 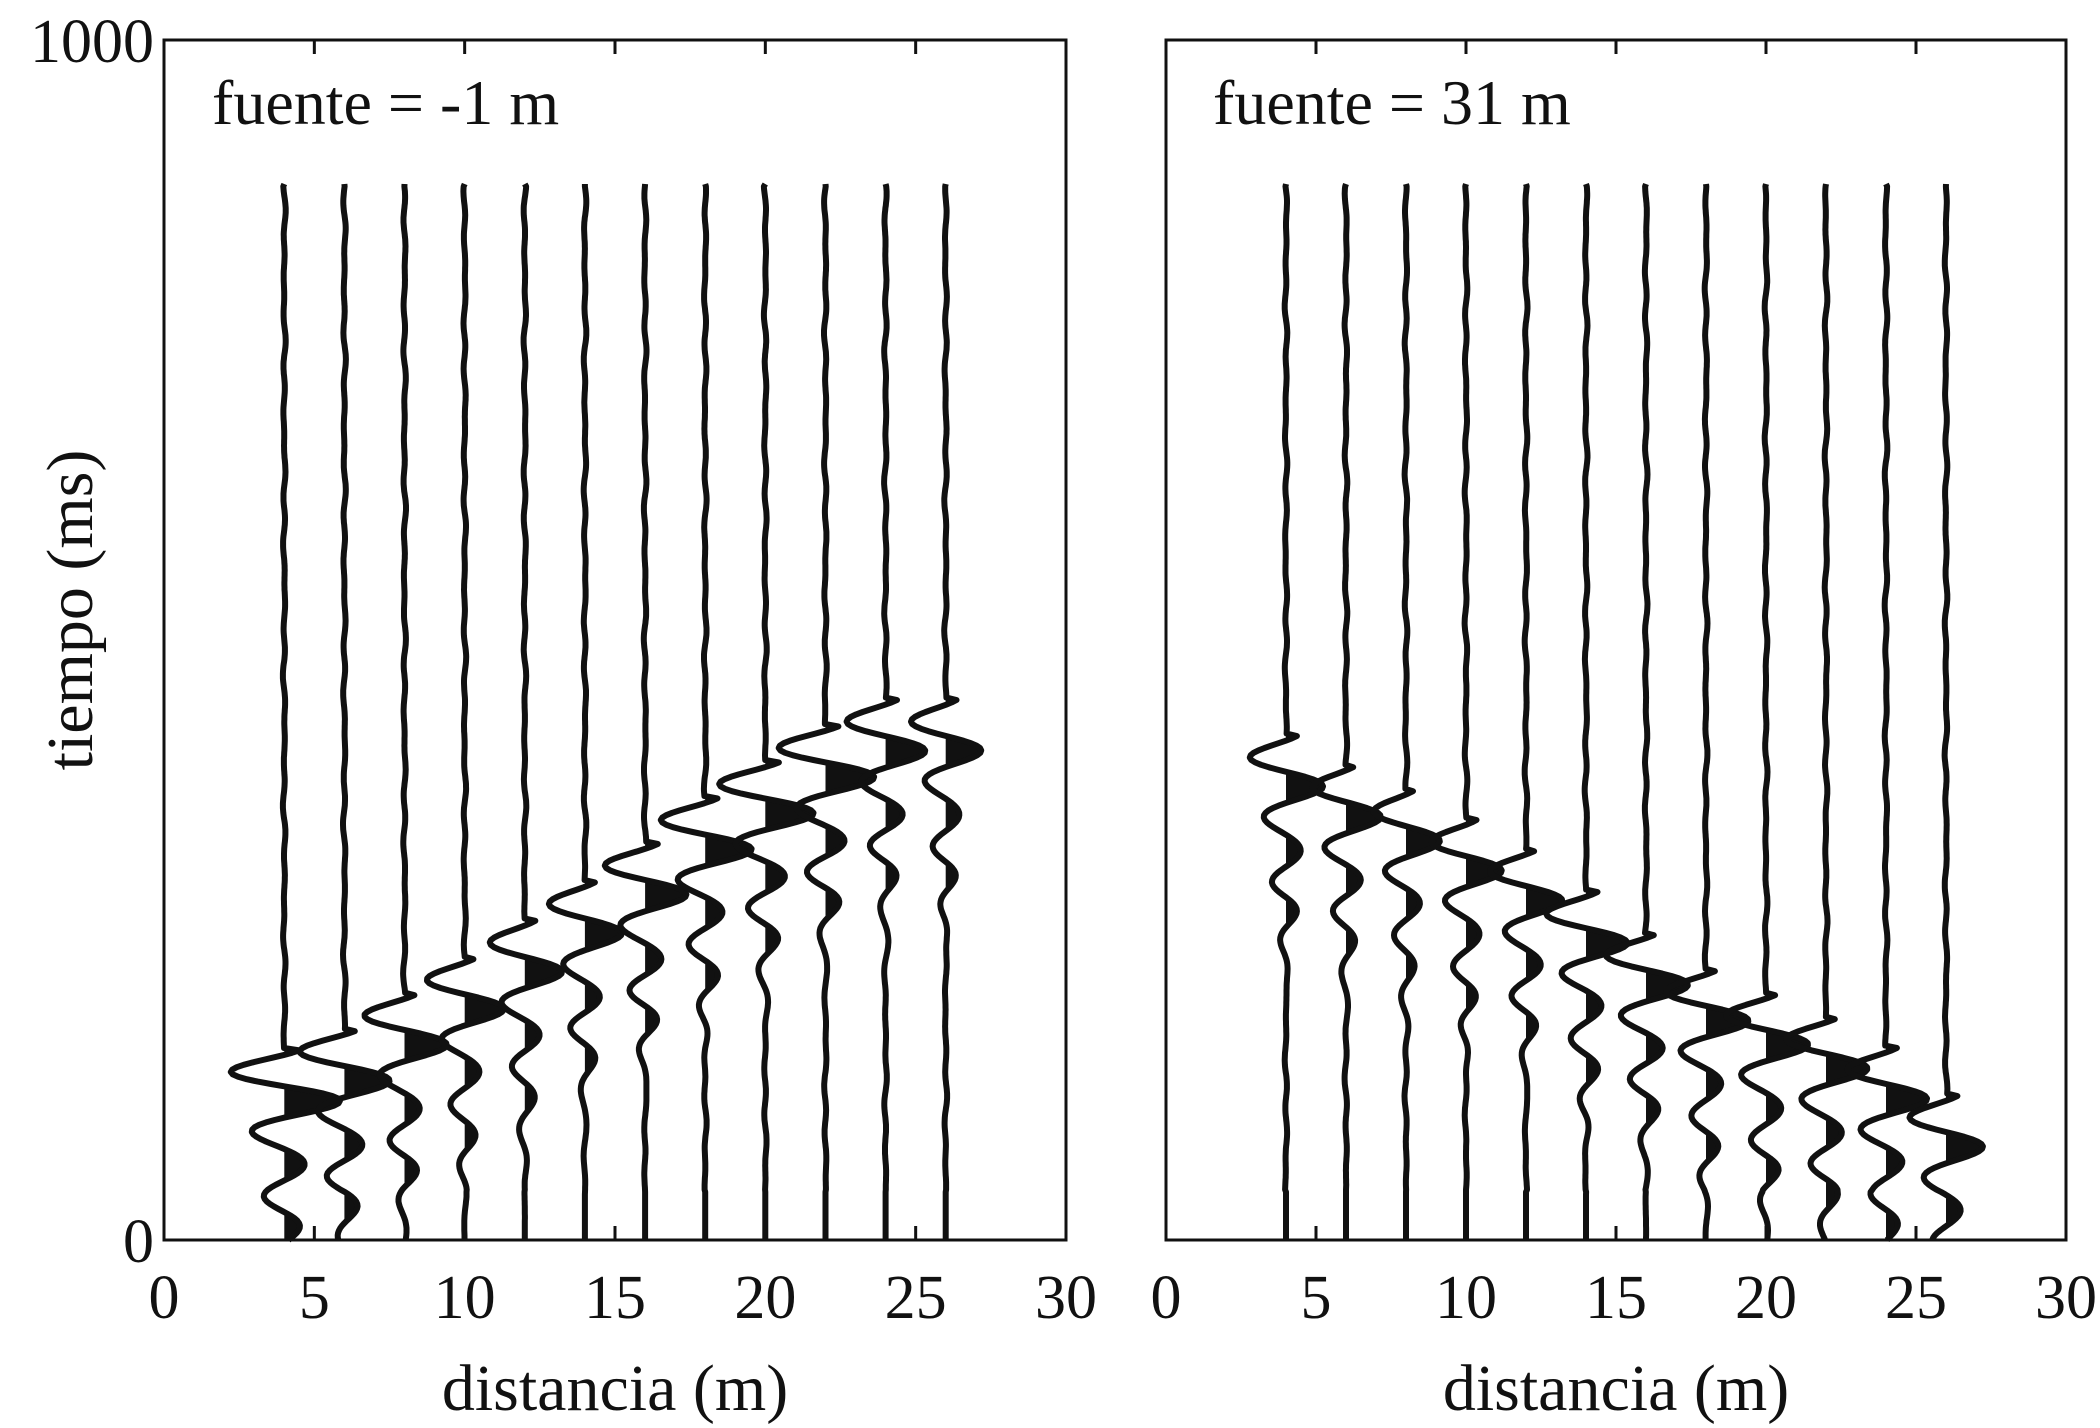 What do you see at coordinates (1363, 687) in the screenshot?
I see `trace-fill-6m` at bounding box center [1363, 687].